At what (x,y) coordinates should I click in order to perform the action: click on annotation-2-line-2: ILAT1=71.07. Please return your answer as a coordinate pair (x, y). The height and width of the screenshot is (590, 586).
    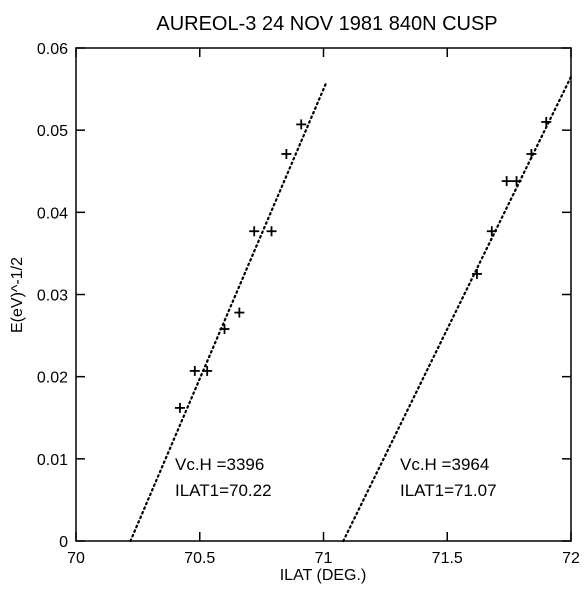
    Looking at the image, I should click on (448, 490).